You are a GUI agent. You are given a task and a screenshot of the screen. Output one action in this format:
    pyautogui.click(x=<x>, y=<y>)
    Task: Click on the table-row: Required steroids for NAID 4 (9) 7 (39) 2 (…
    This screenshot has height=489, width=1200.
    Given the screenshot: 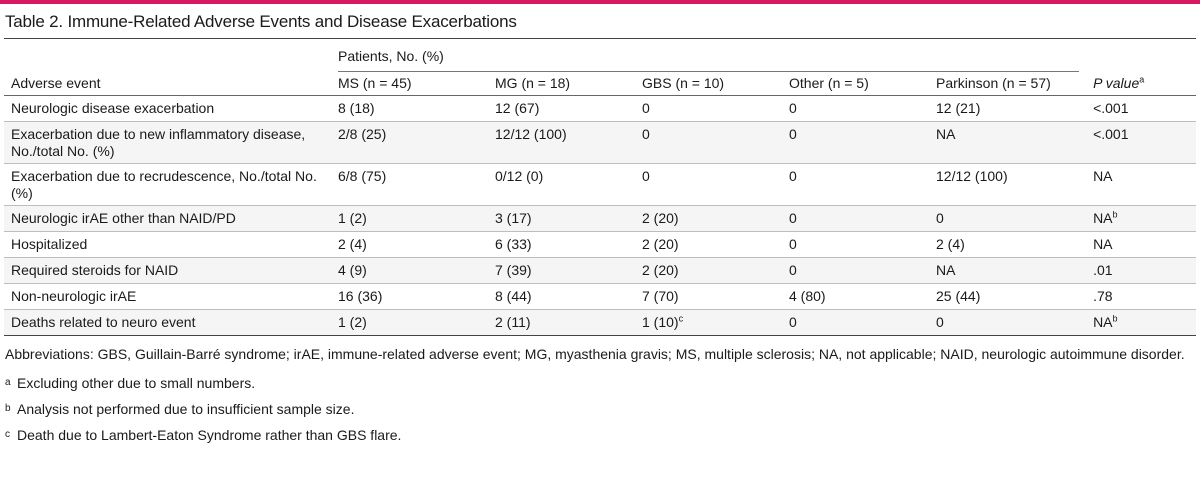 What is the action you would take?
    pyautogui.click(x=600, y=270)
    